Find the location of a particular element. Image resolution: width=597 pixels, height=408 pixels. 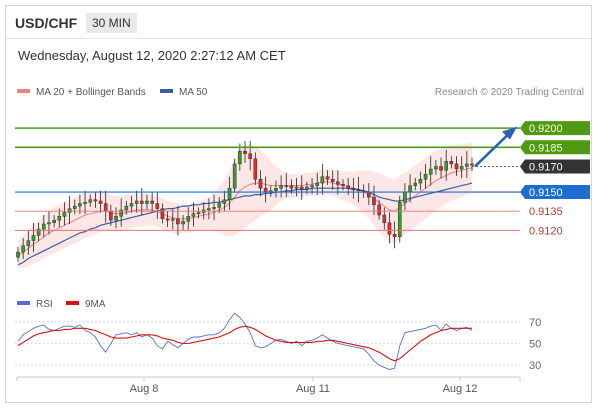

rsi-tick-50: 50 is located at coordinates (535, 345).